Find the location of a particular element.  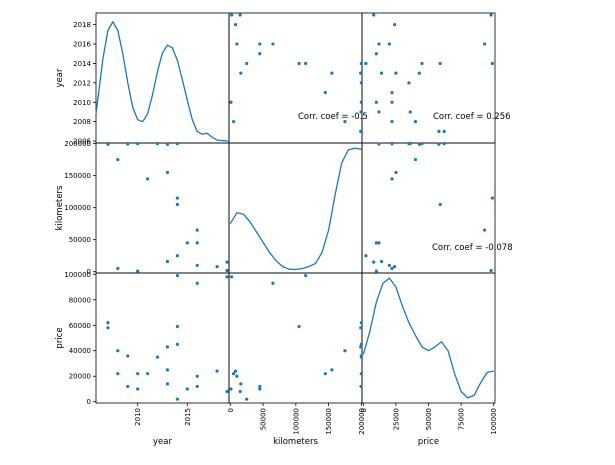

subplot-frame-year-year is located at coordinates (162, 78).